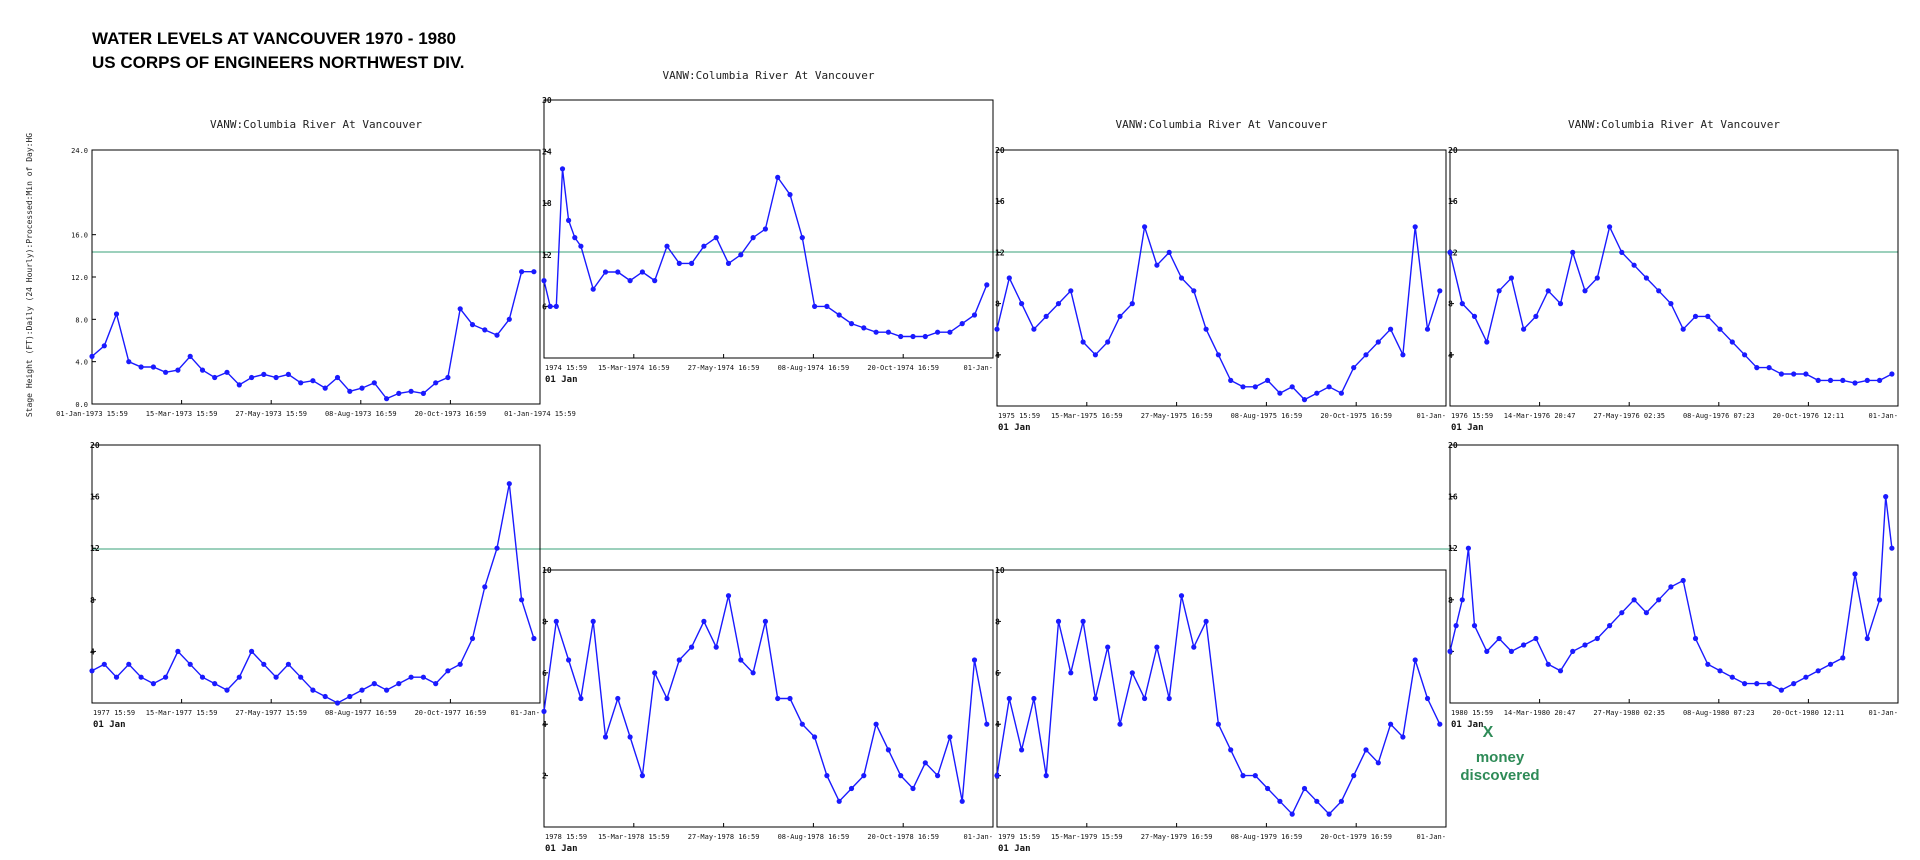 This screenshot has width=1920, height=860. I want to click on series-line-1980, so click(1671, 593).